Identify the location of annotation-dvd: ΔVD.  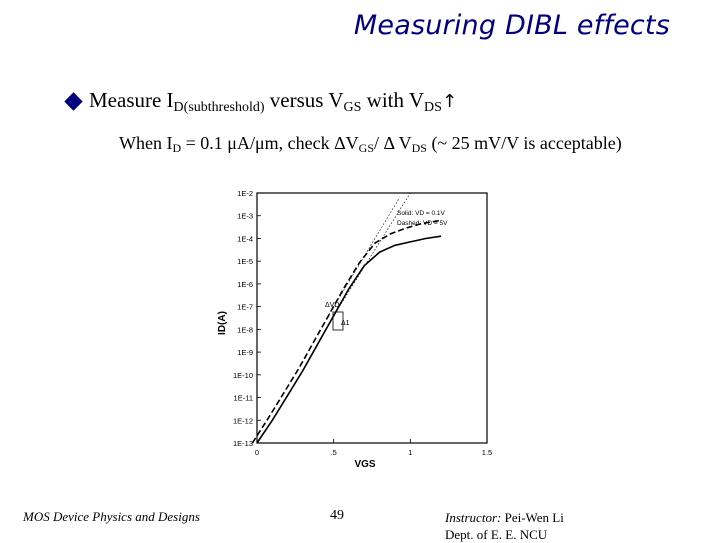
(332, 305).